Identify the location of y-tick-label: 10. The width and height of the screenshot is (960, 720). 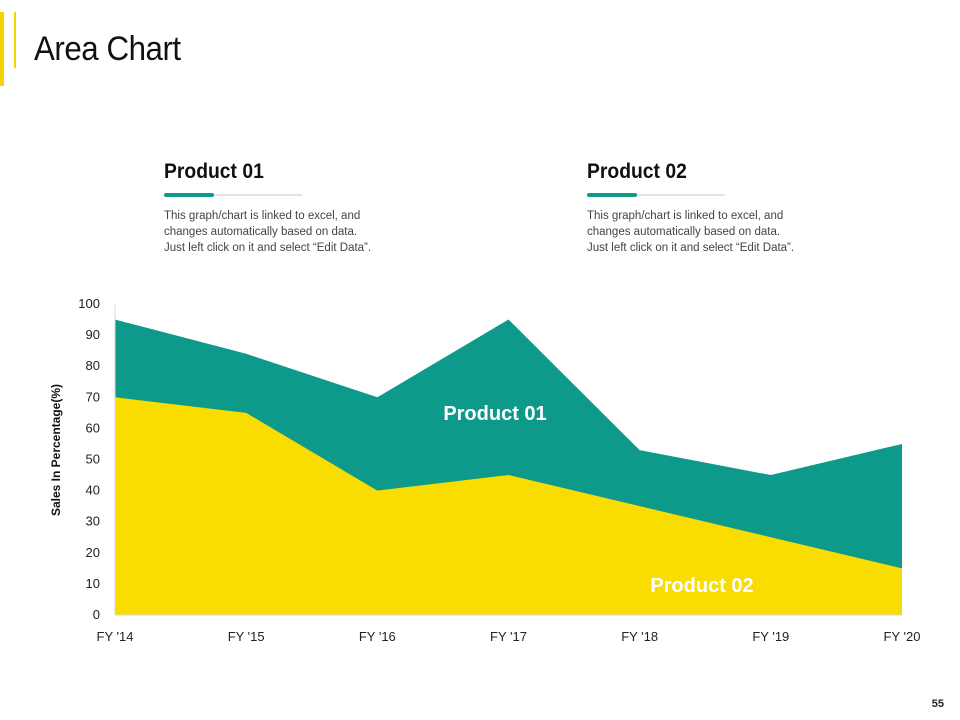
(93, 583).